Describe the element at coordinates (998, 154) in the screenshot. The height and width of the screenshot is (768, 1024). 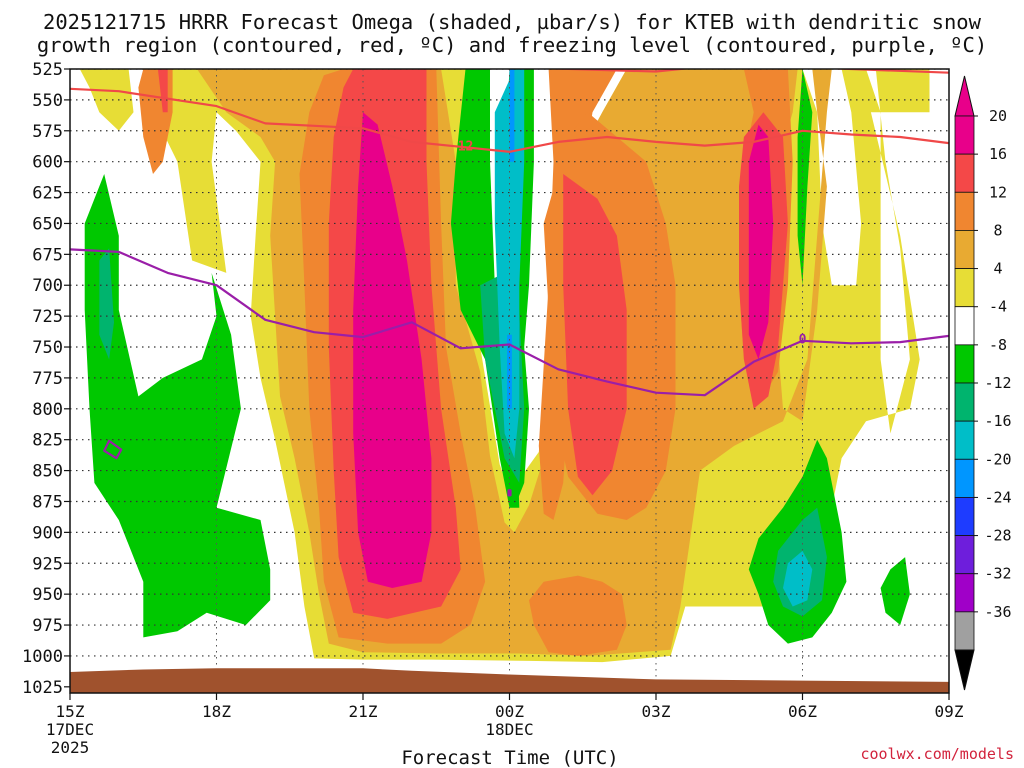
I see `colorbar-tick-label-1: 16` at that location.